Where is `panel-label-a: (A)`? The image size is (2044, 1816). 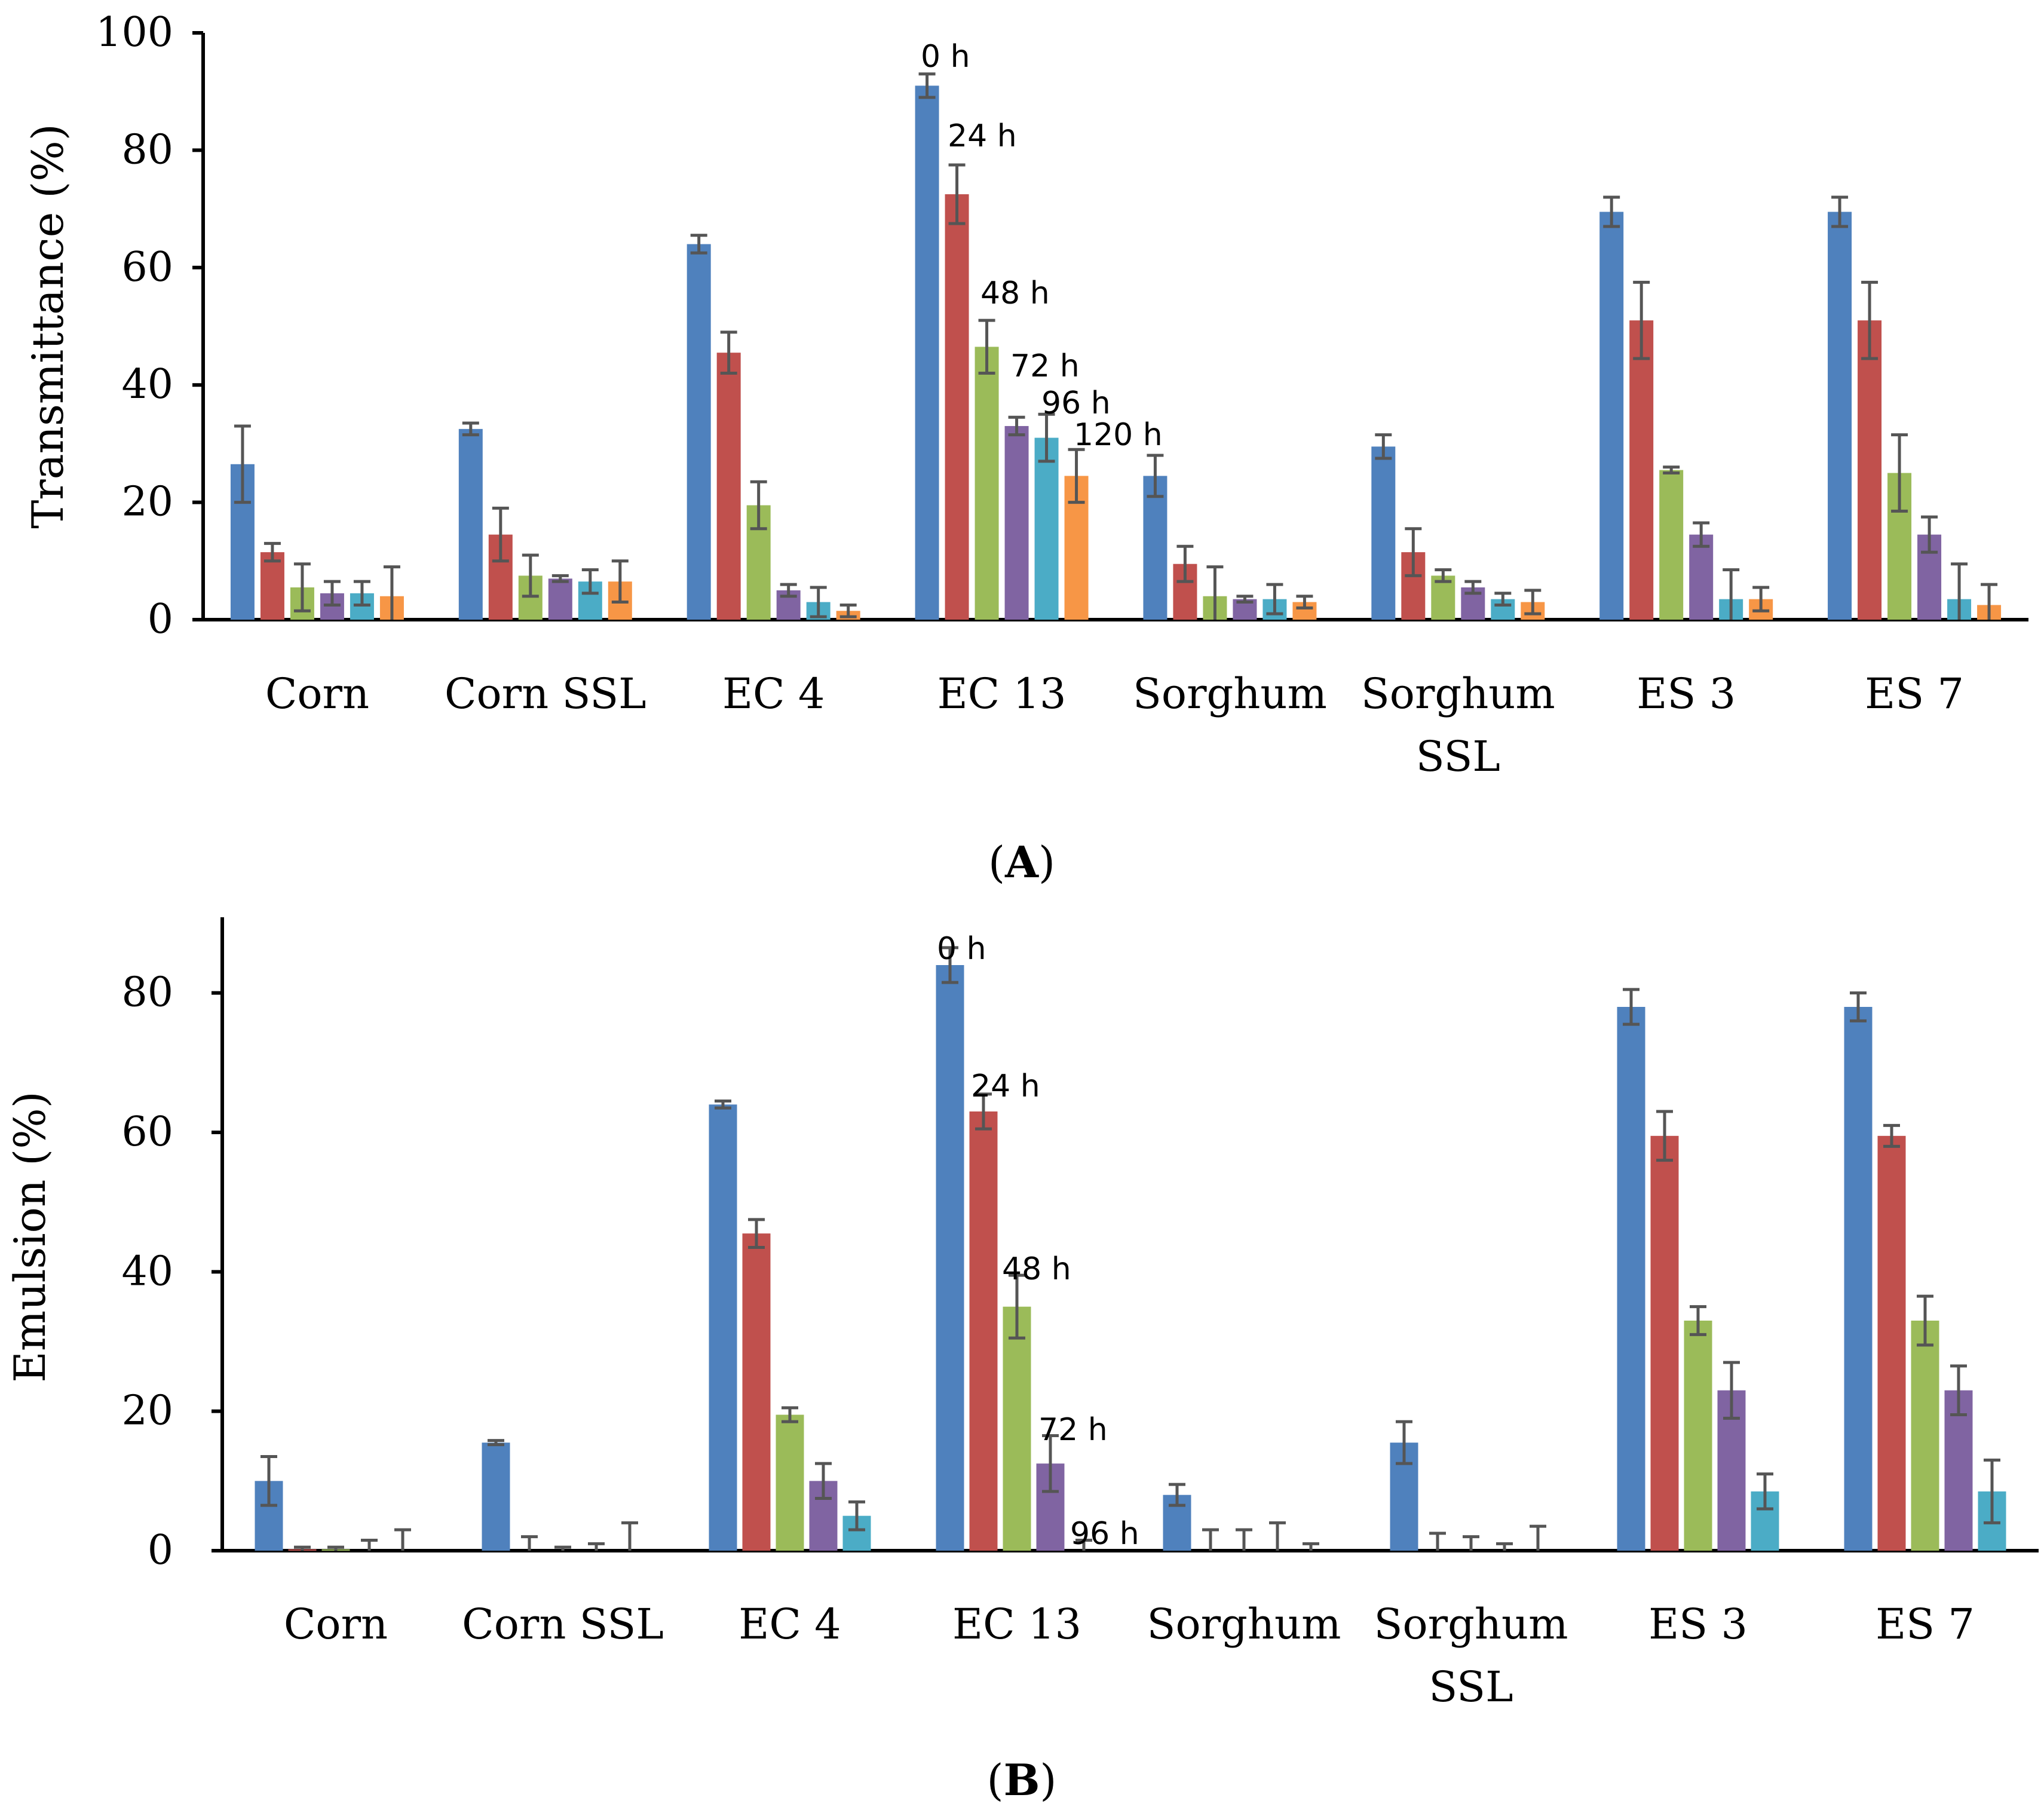
panel-label-a: (A) is located at coordinates (1021, 862).